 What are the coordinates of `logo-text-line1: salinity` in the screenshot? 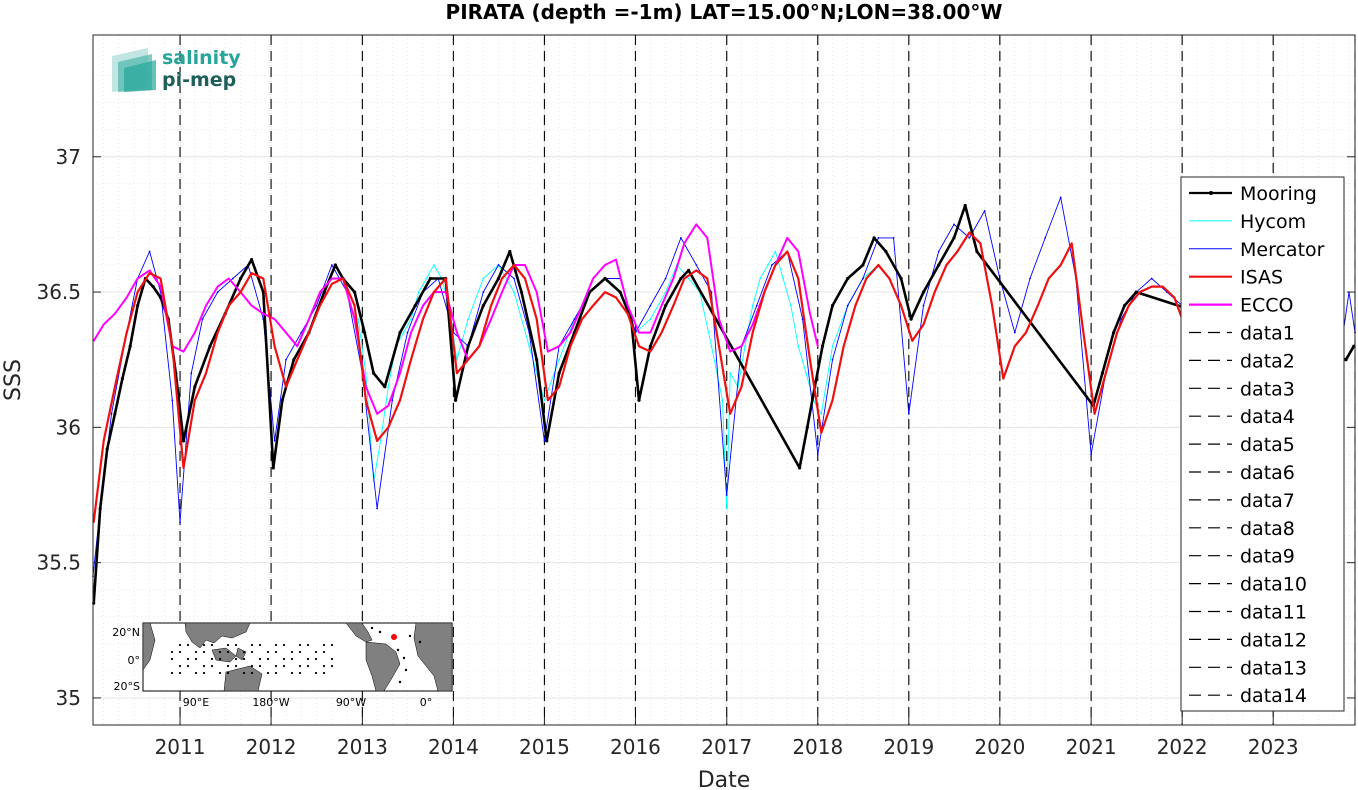 It's located at (201, 58).